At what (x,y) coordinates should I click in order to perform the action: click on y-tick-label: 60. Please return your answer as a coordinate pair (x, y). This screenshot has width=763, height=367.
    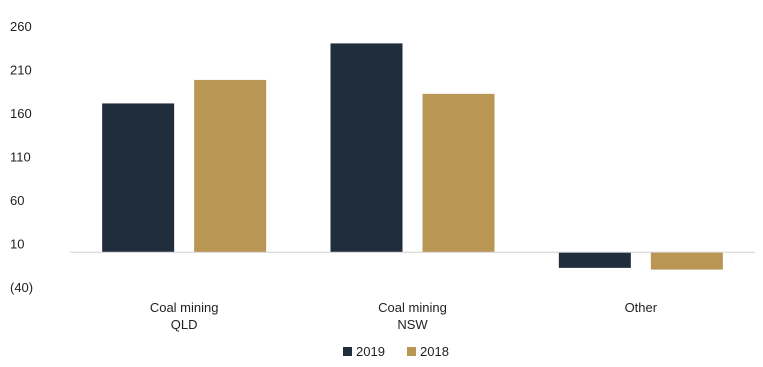
    Looking at the image, I should click on (17, 200).